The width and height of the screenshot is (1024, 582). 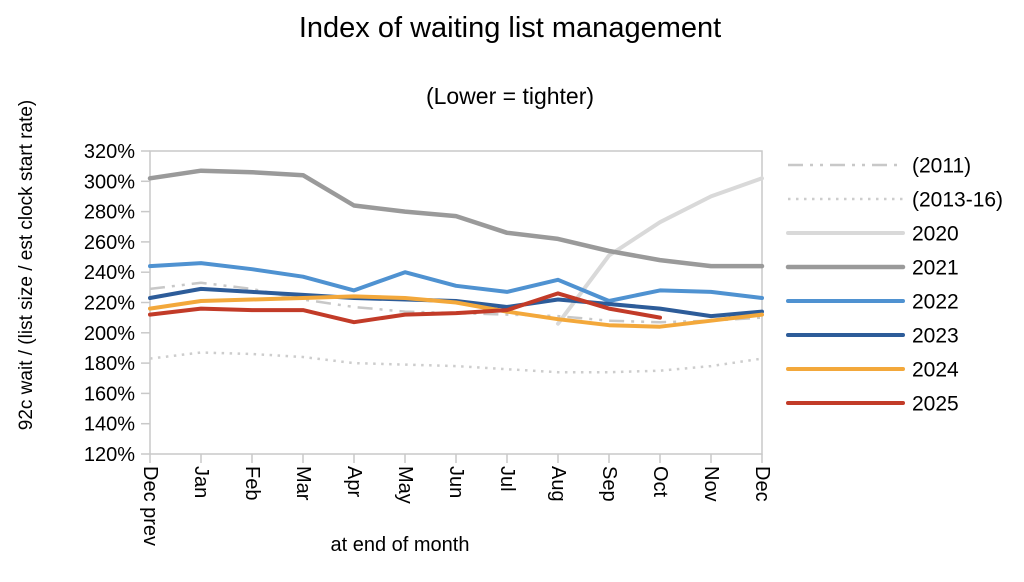 I want to click on series-2025, so click(x=405, y=308).